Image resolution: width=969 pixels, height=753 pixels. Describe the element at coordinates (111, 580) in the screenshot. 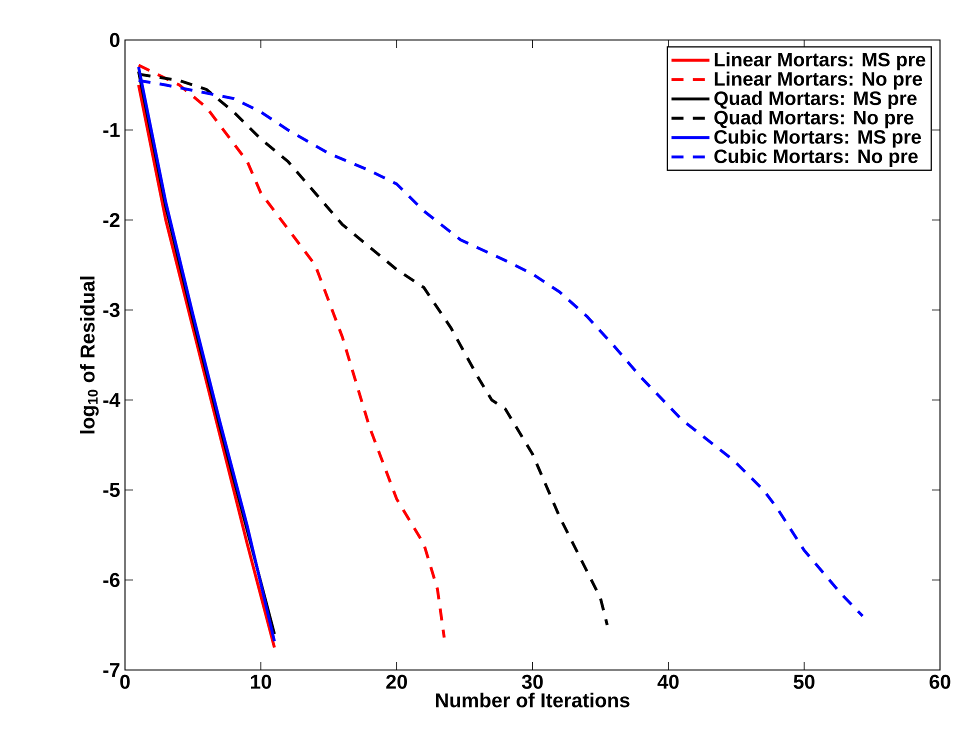

I see `y-tick-label: -6` at that location.